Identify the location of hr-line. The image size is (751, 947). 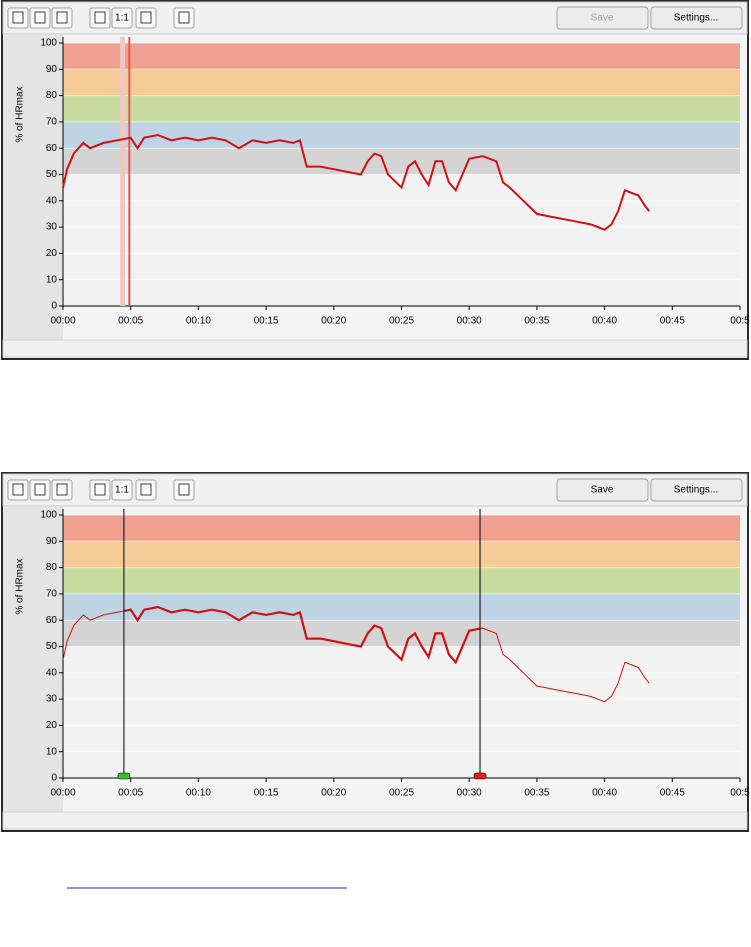
(356, 182).